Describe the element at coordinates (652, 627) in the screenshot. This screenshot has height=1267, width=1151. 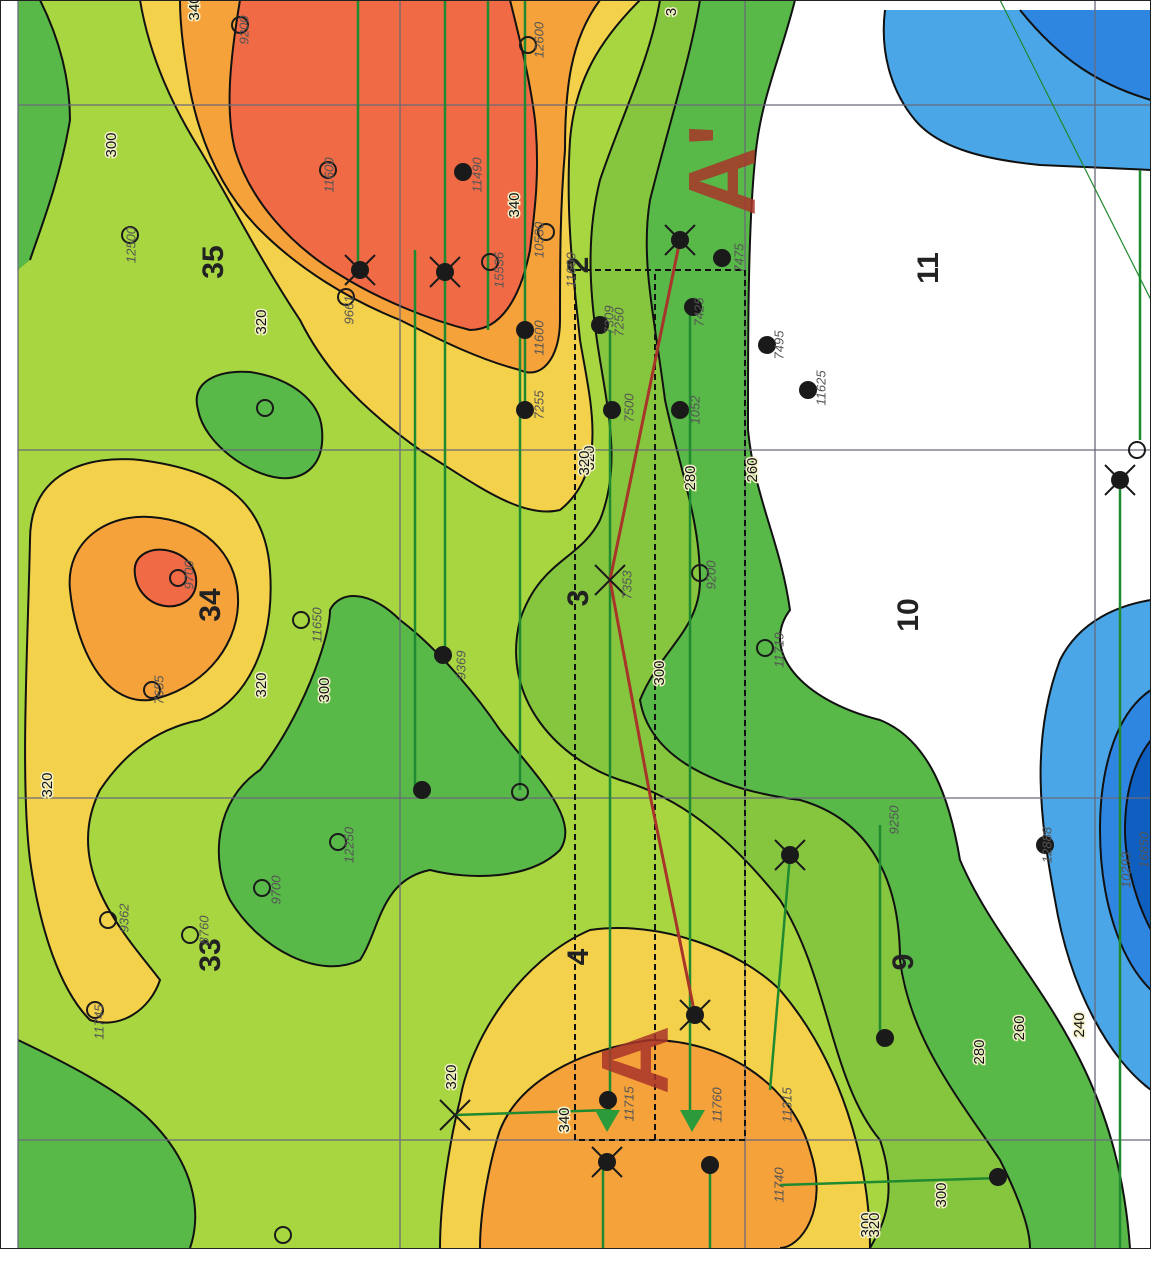
I see `cross-section-line` at that location.